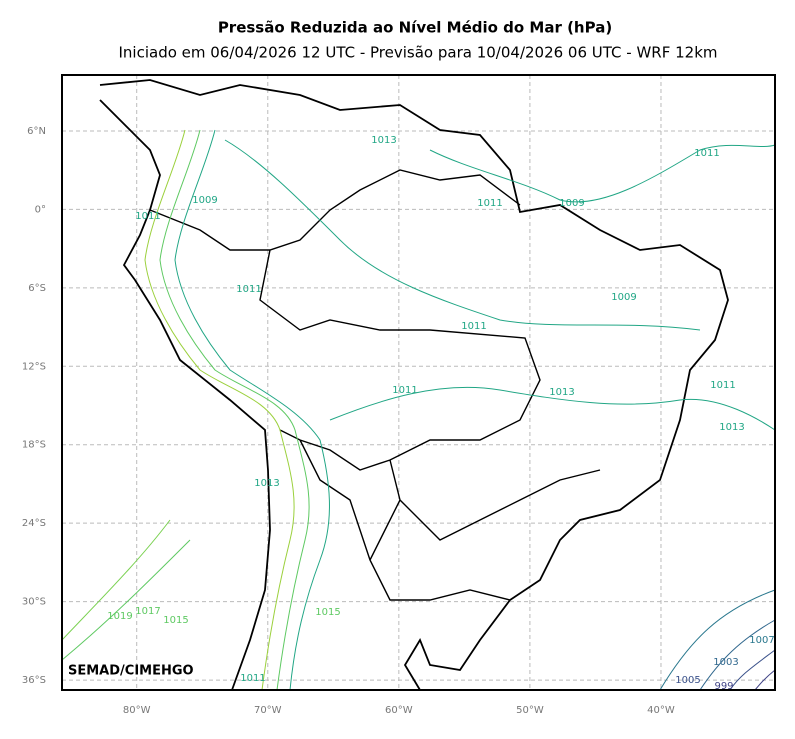 This screenshot has width=795, height=739. Describe the element at coordinates (723, 686) in the screenshot. I see `contour-label: 999` at that location.